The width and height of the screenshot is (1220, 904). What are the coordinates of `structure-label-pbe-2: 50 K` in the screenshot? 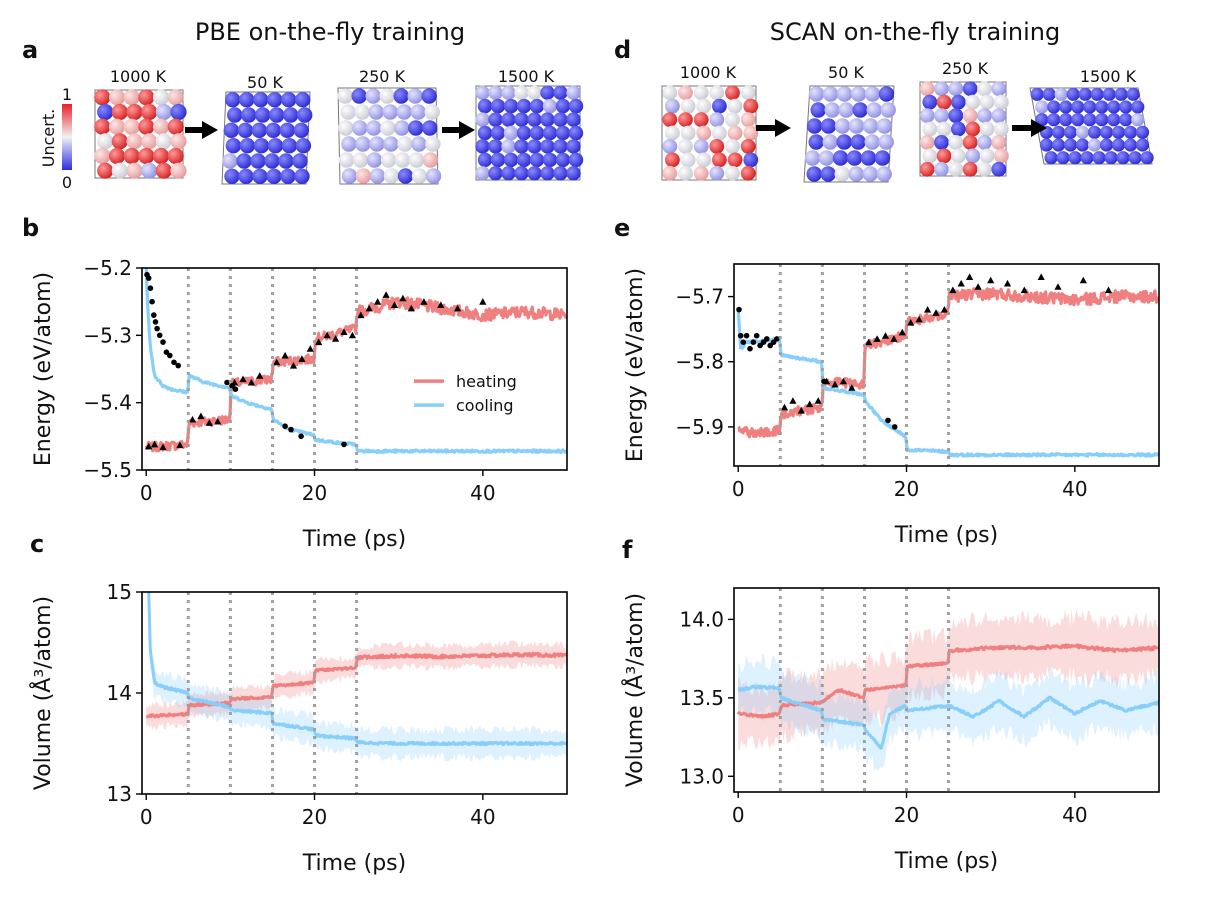 It's located at (265, 82).